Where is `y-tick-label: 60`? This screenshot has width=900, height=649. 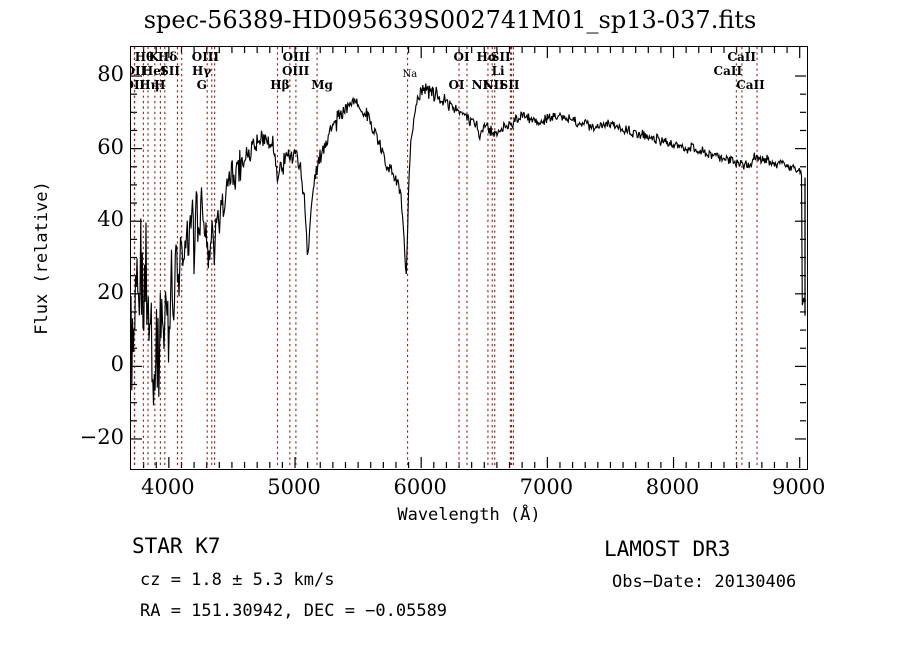
y-tick-label: 60 is located at coordinates (110, 146).